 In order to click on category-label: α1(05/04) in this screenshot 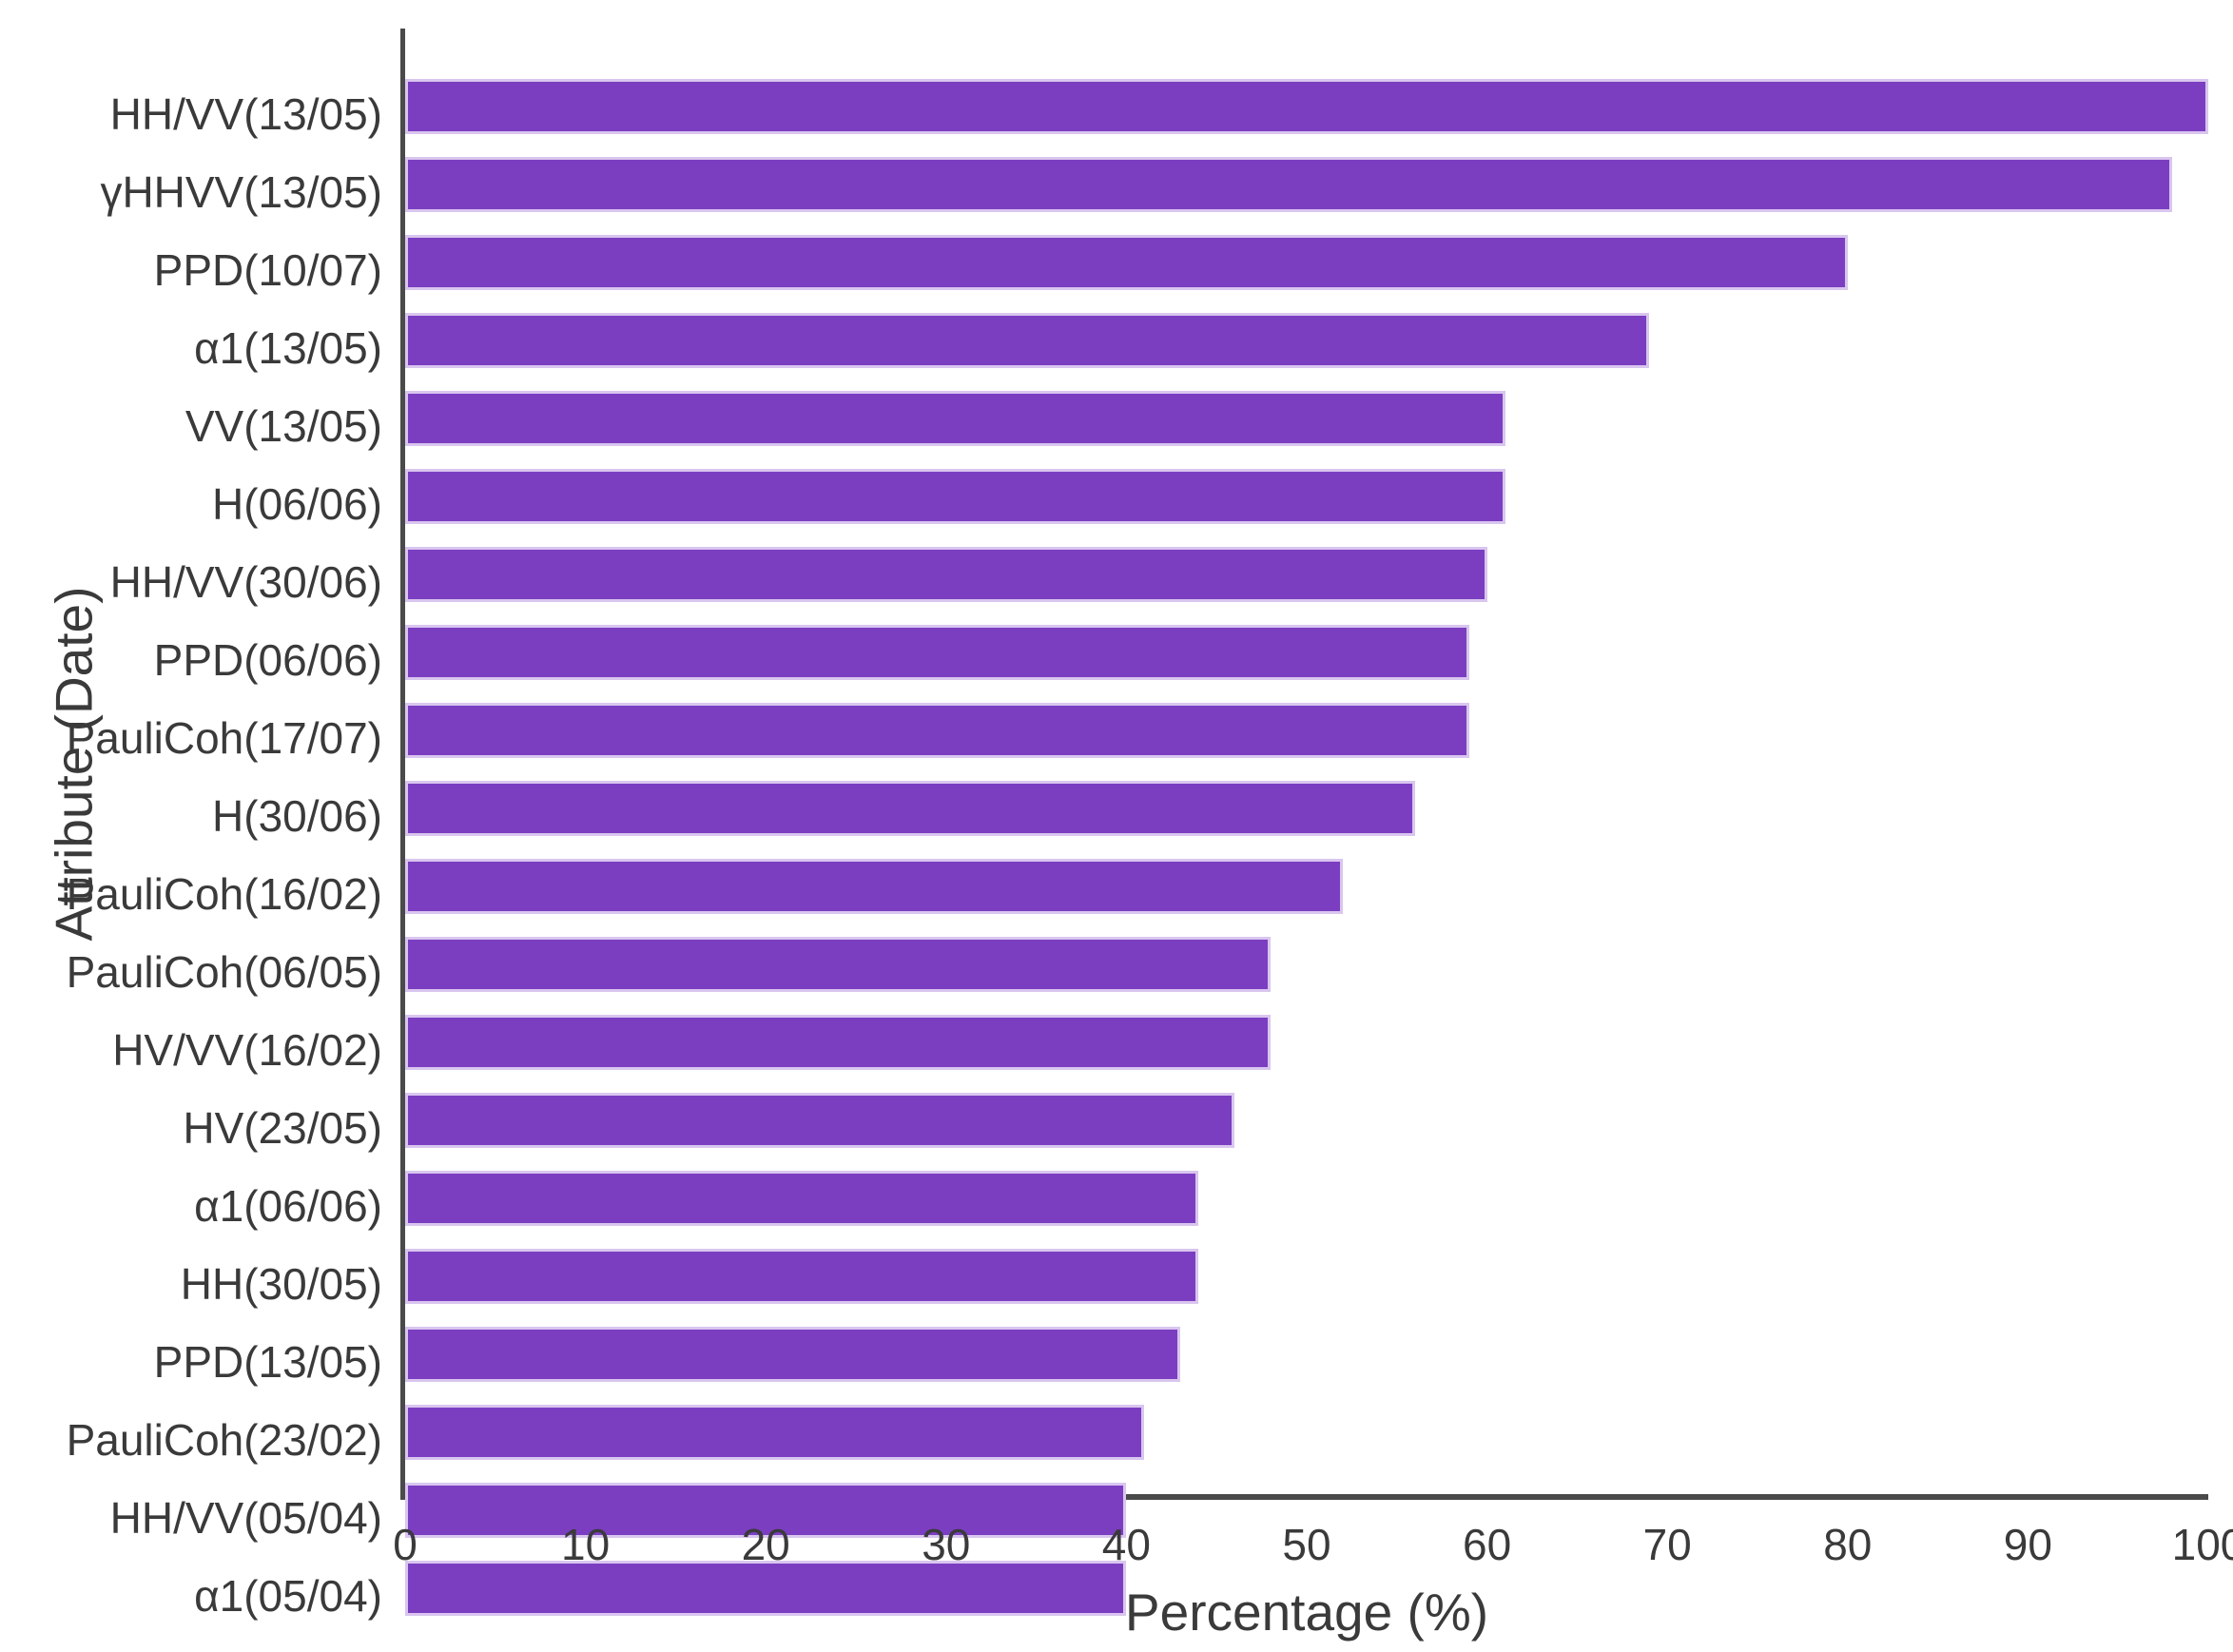, I will do `click(288, 1596)`.